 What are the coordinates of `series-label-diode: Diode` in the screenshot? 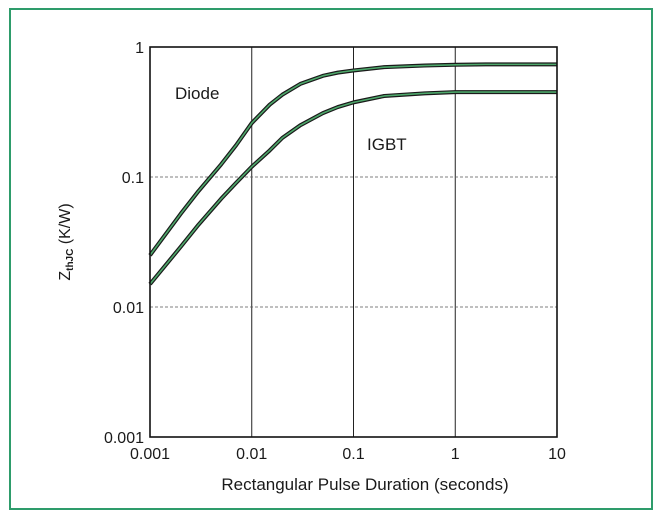 It's located at (197, 93).